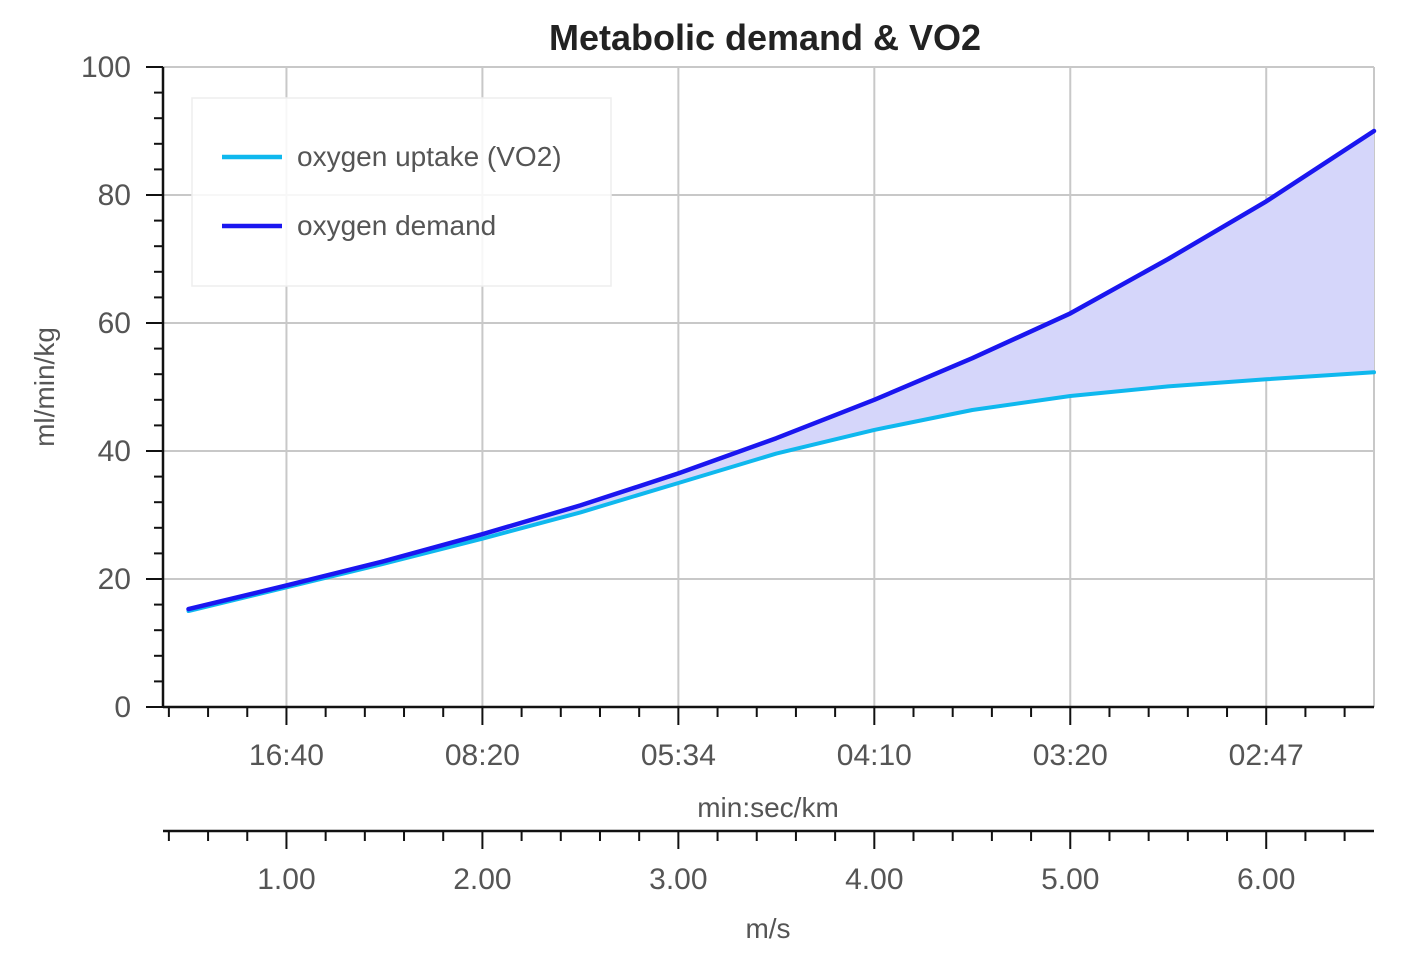  What do you see at coordinates (396, 225) in the screenshot?
I see `legend-label: oxygen demand` at bounding box center [396, 225].